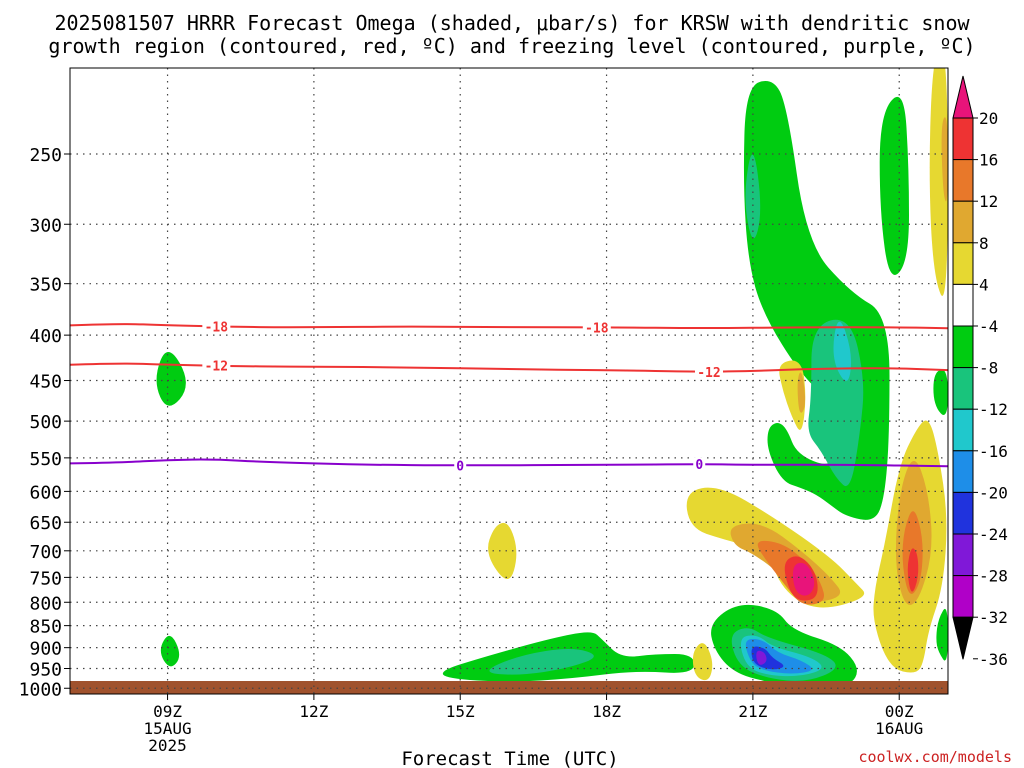 The height and width of the screenshot is (768, 1024). What do you see at coordinates (752, 711) in the screenshot?
I see `x-tick-label-21Z: 21Z` at bounding box center [752, 711].